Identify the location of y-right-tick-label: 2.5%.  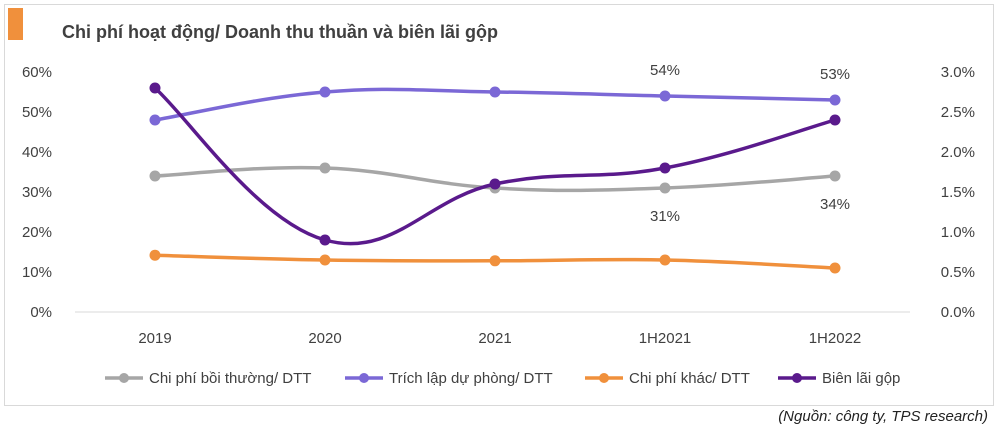
(958, 112).